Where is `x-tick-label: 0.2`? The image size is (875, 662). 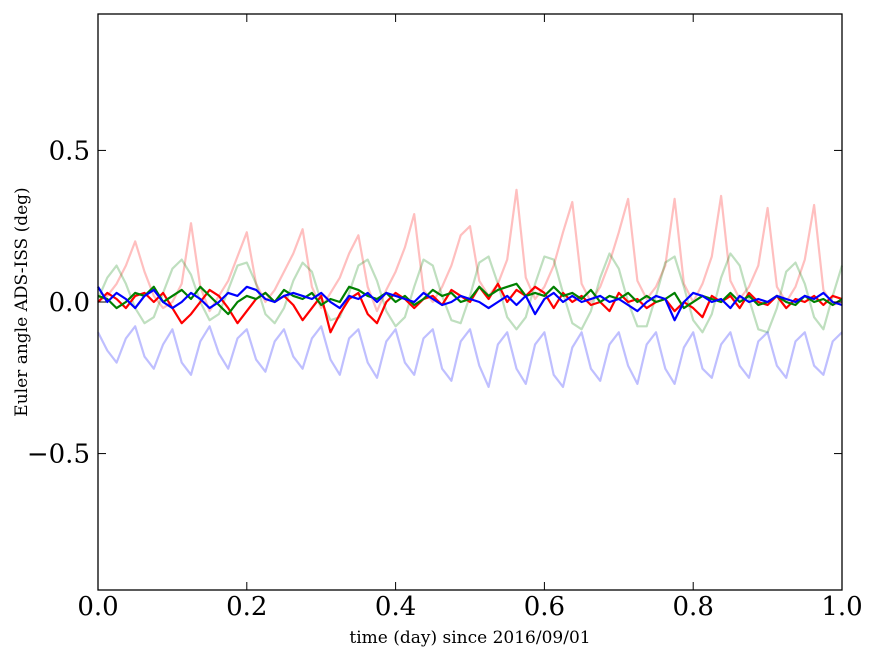
x-tick-label: 0.2 is located at coordinates (246, 607).